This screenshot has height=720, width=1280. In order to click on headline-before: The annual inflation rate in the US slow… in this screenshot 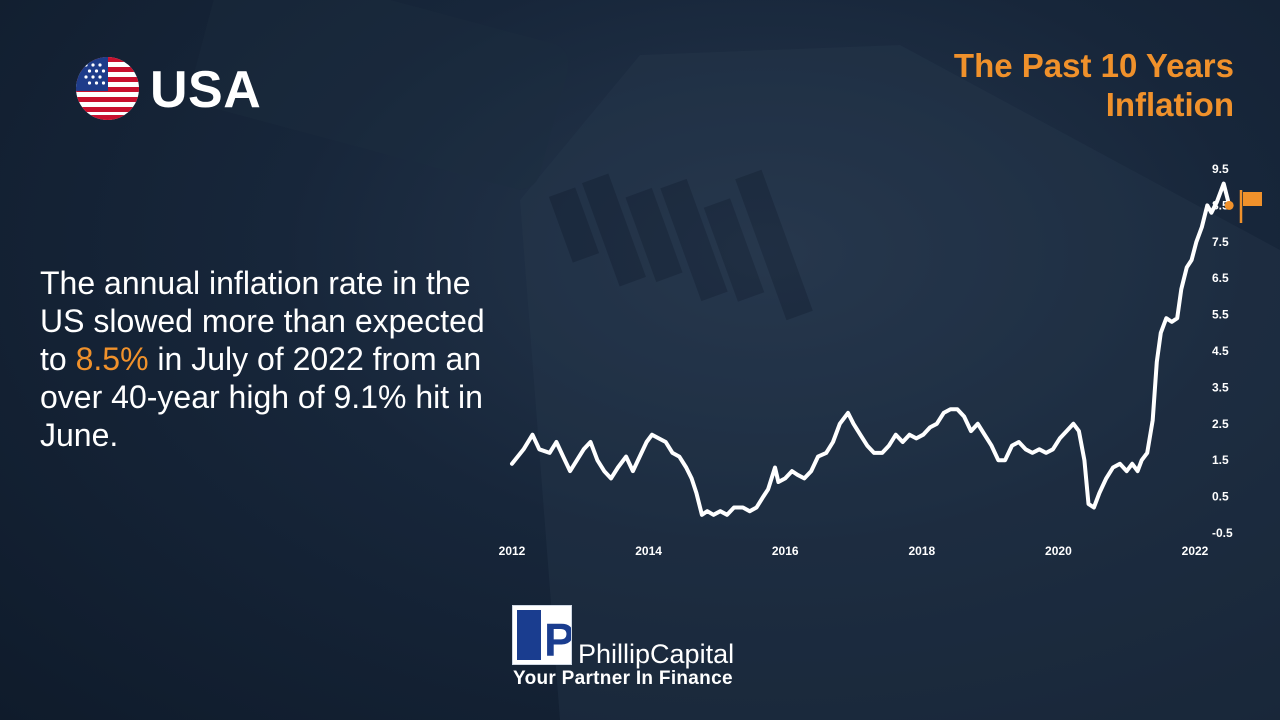, I will do `click(262, 321)`.